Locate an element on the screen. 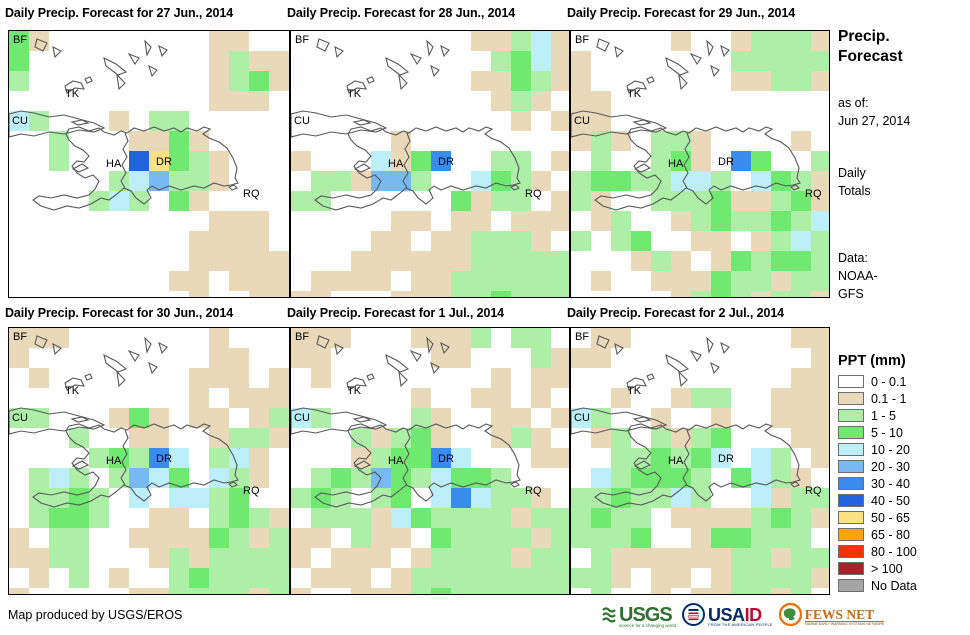 Image resolution: width=970 pixels, height=635 pixels. sidebar-title-line2: Forecast is located at coordinates (870, 56).